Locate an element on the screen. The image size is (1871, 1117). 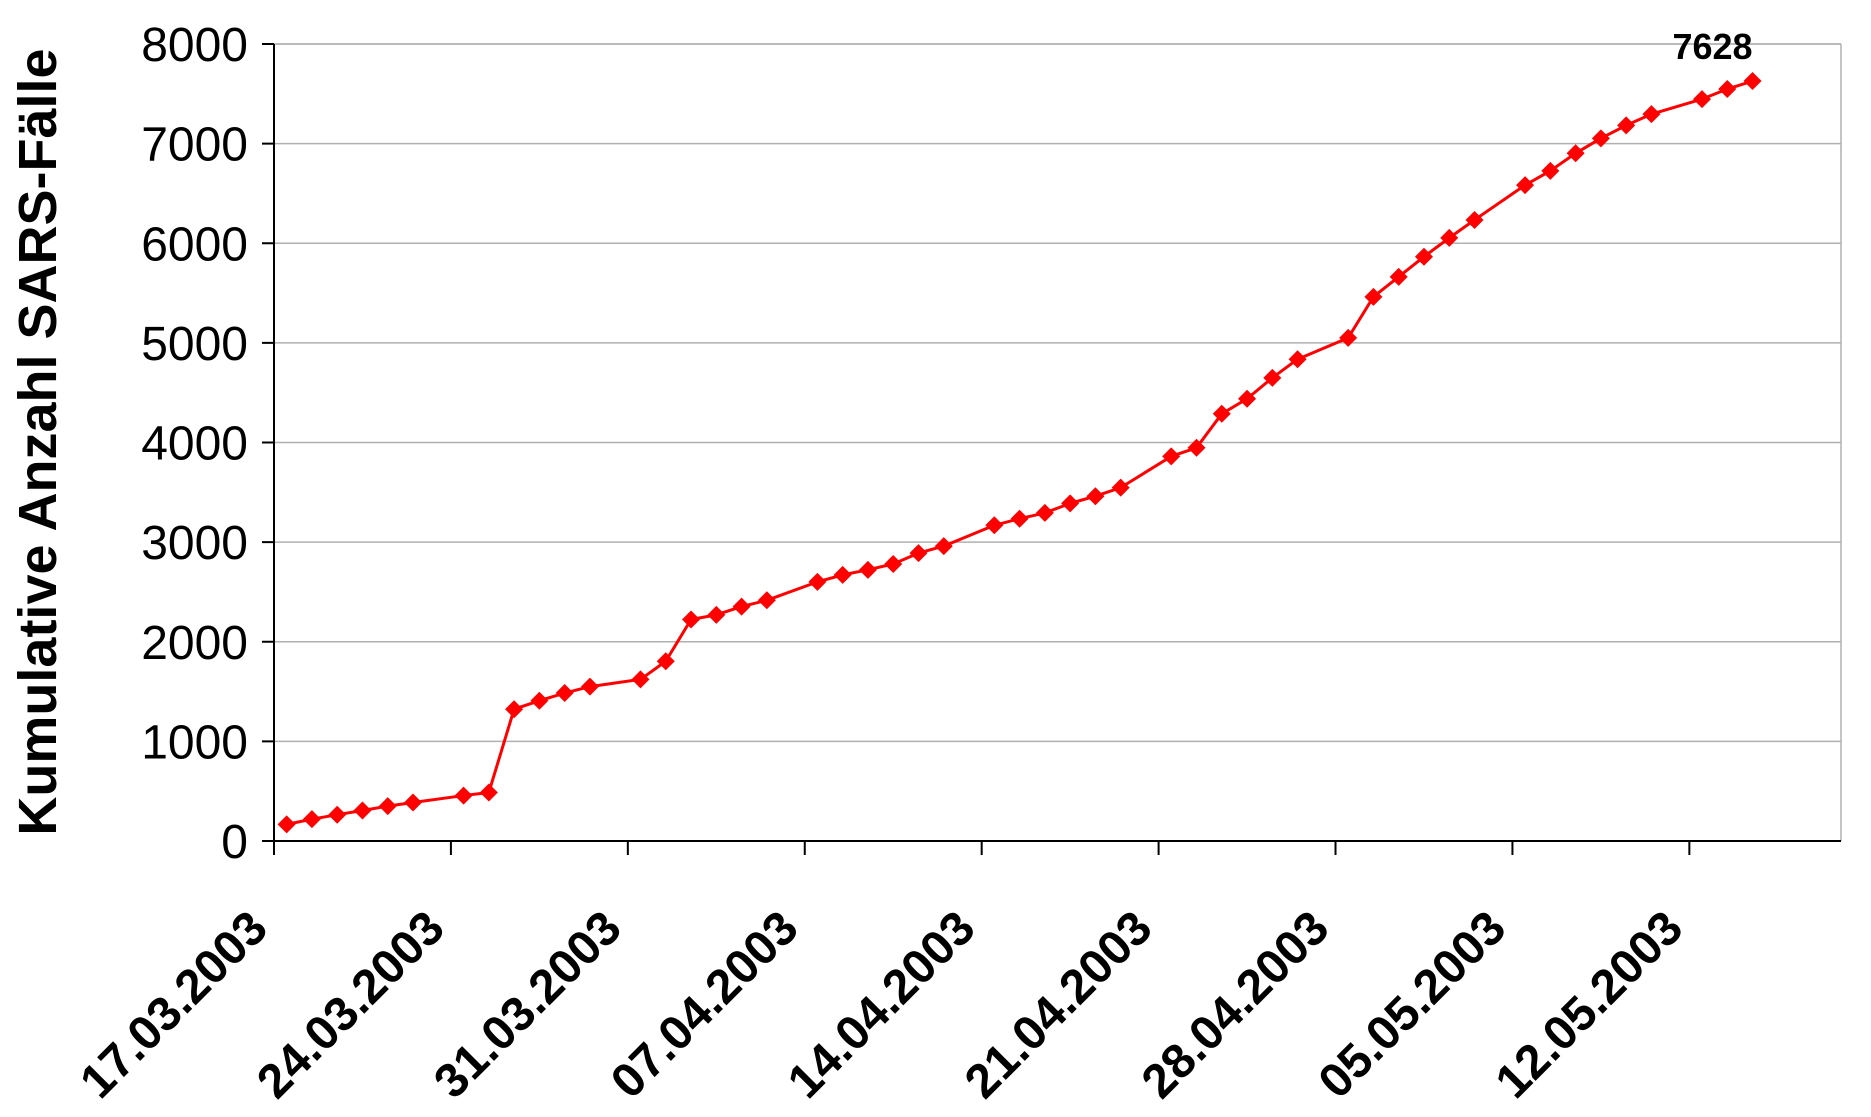
x-tick-label: 07.04.2003 is located at coordinates (704, 1004).